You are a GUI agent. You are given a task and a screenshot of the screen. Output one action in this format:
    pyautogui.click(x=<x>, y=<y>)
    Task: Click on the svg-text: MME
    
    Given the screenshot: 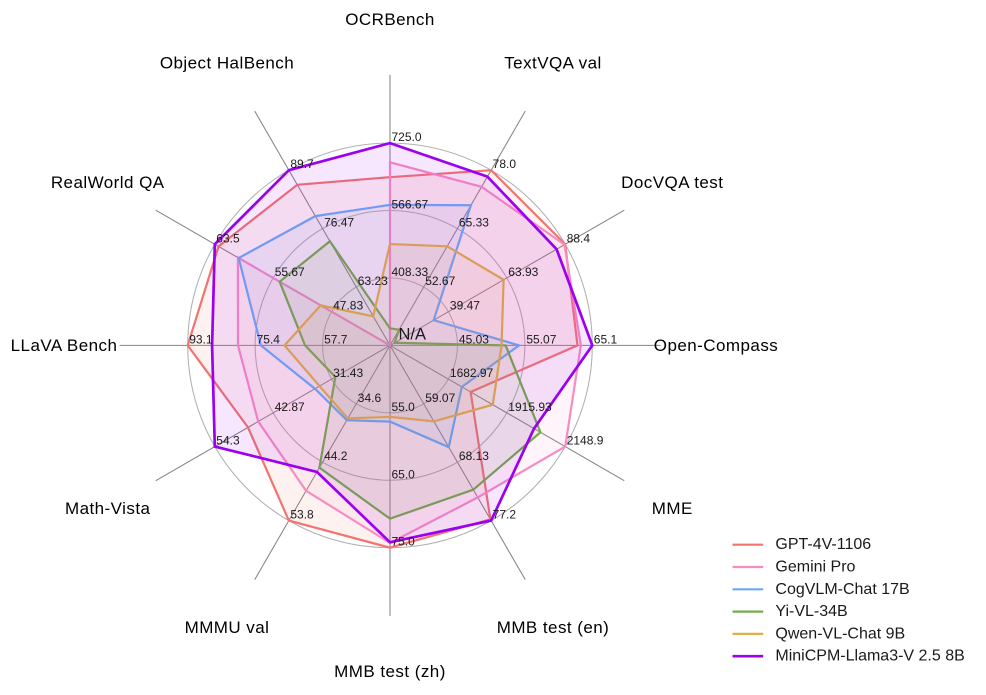 What is the action you would take?
    pyautogui.click(x=672, y=508)
    